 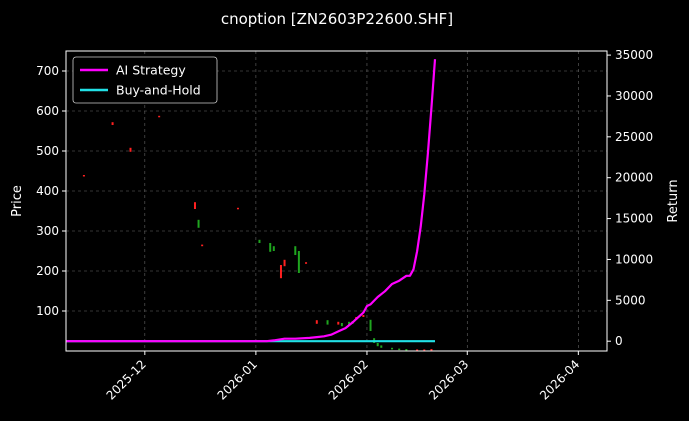 What do you see at coordinates (630, 198) in the screenshot?
I see `right-y-axis: 0 5000 10000 15000 20000 25000 30000 35000` at bounding box center [630, 198].